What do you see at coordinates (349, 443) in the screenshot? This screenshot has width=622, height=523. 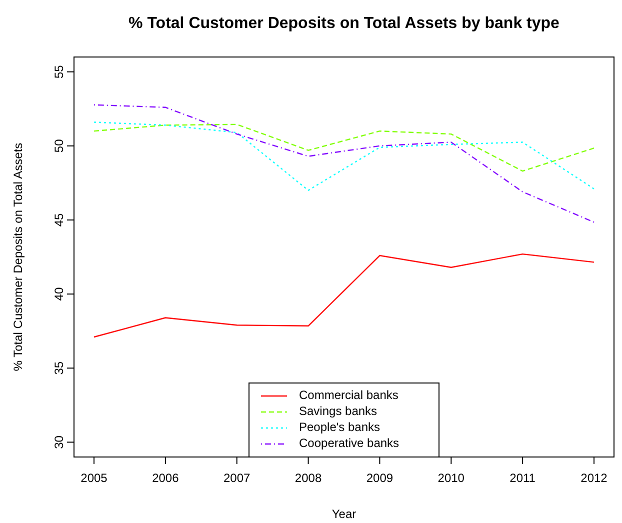 I see `legend-label: Cooperative banks` at bounding box center [349, 443].